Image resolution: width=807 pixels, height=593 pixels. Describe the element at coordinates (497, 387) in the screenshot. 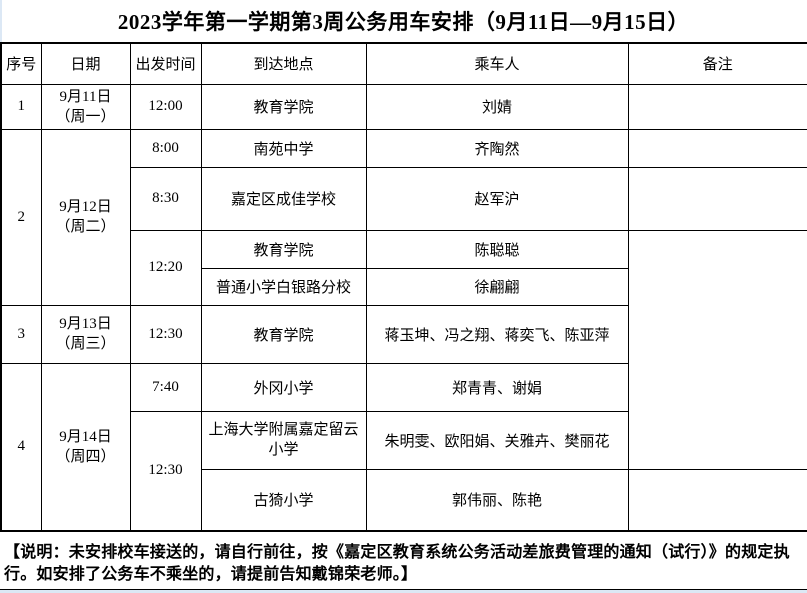

I see `cell-pax: 郑青青、谢娟` at that location.